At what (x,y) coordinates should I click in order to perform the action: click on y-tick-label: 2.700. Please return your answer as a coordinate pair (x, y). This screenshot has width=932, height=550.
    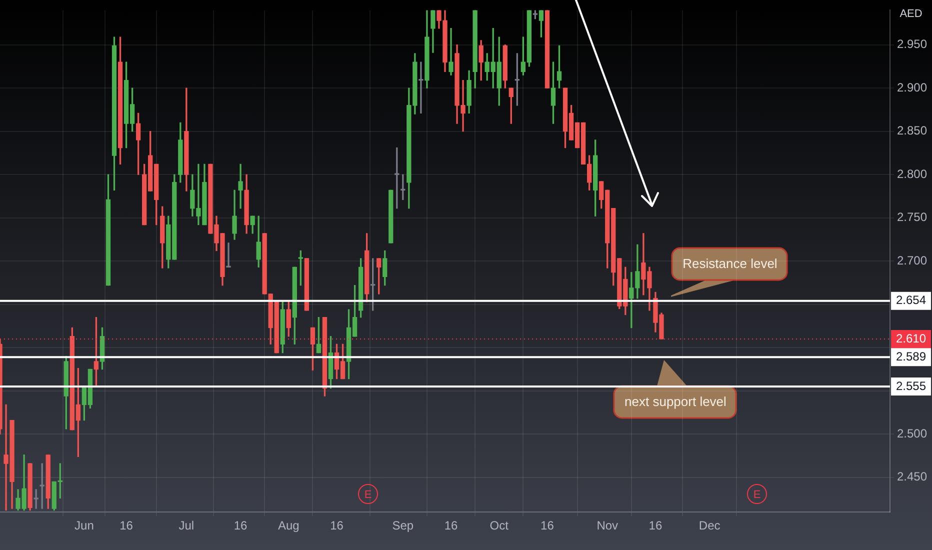
    Looking at the image, I should click on (912, 260).